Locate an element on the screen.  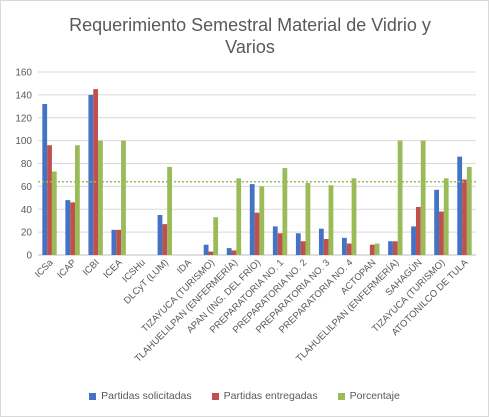
legend-swatch-entregadas is located at coordinates (215, 396).